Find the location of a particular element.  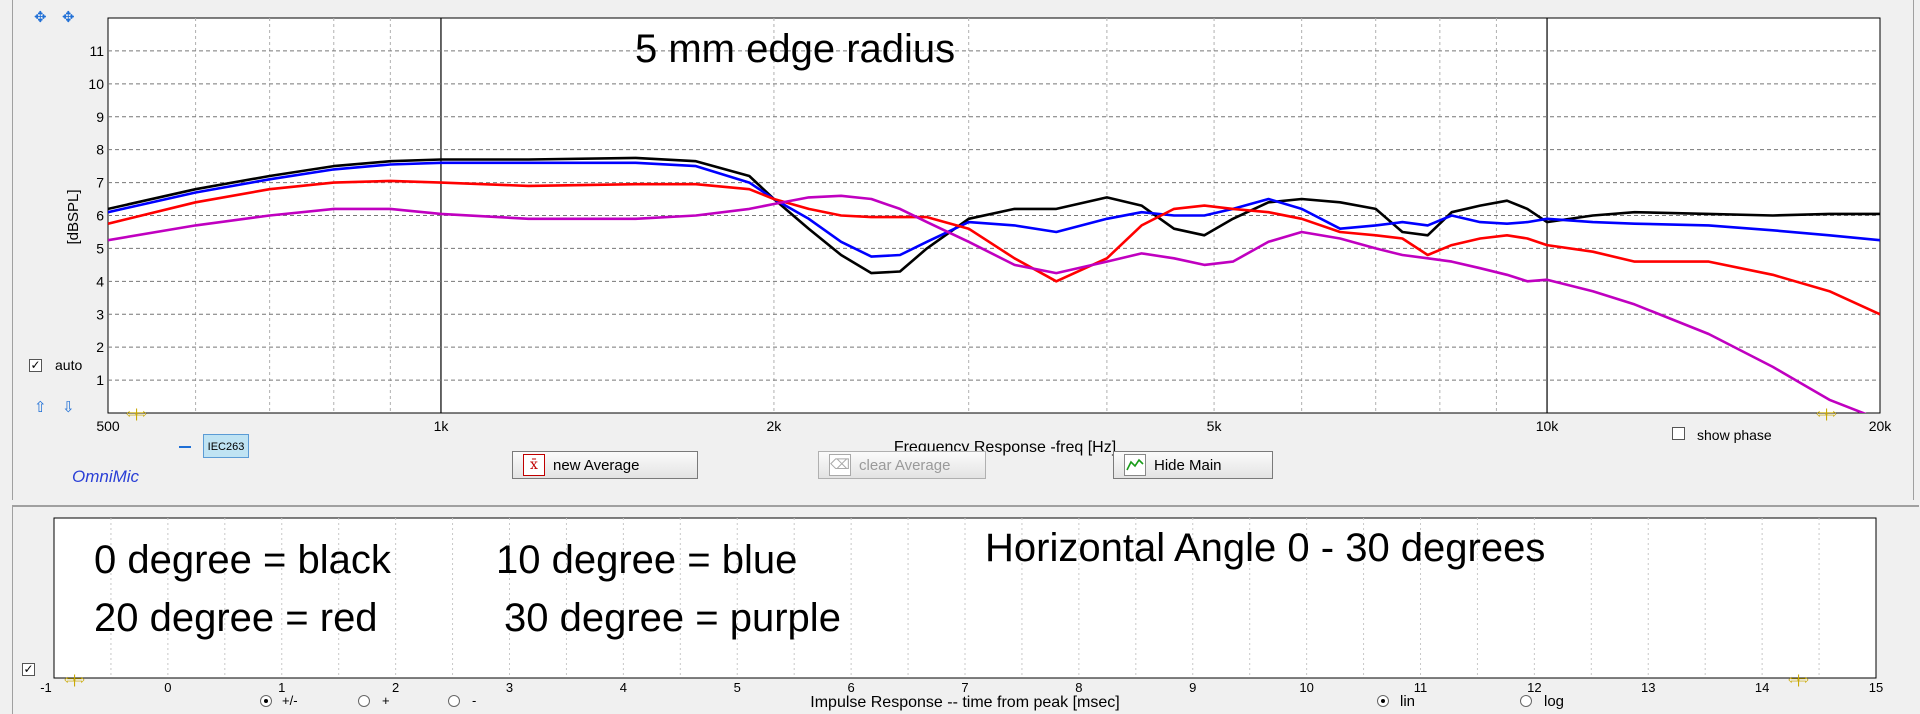

impulse-auto-checkbox: ✓ is located at coordinates (28, 669).